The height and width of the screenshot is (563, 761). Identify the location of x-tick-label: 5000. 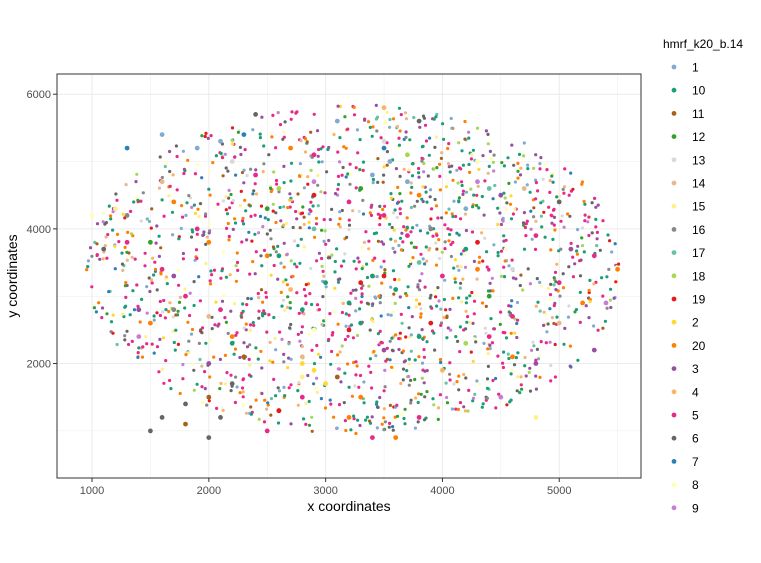
(559, 491).